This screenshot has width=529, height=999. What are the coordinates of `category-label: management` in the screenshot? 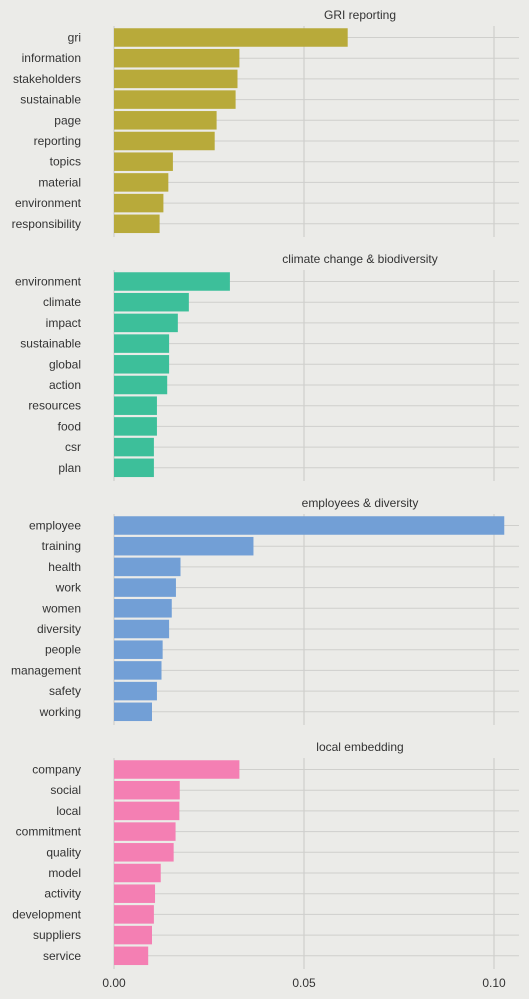 It's located at (46, 670).